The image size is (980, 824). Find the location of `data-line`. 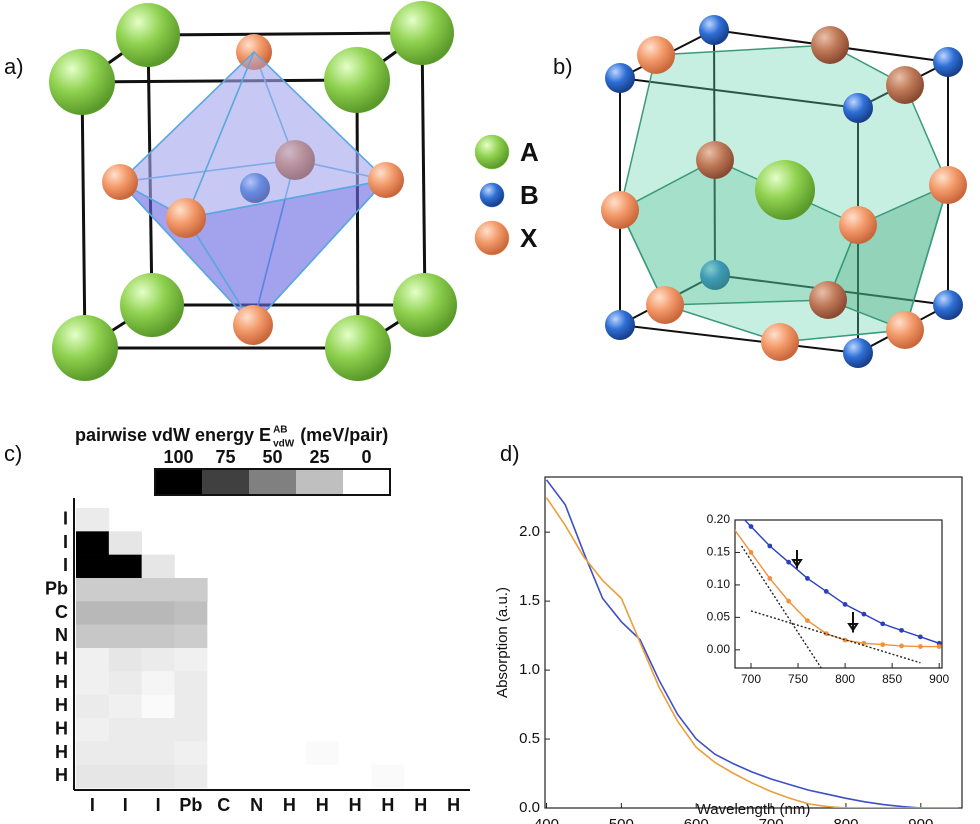

data-line is located at coordinates (835, 637).